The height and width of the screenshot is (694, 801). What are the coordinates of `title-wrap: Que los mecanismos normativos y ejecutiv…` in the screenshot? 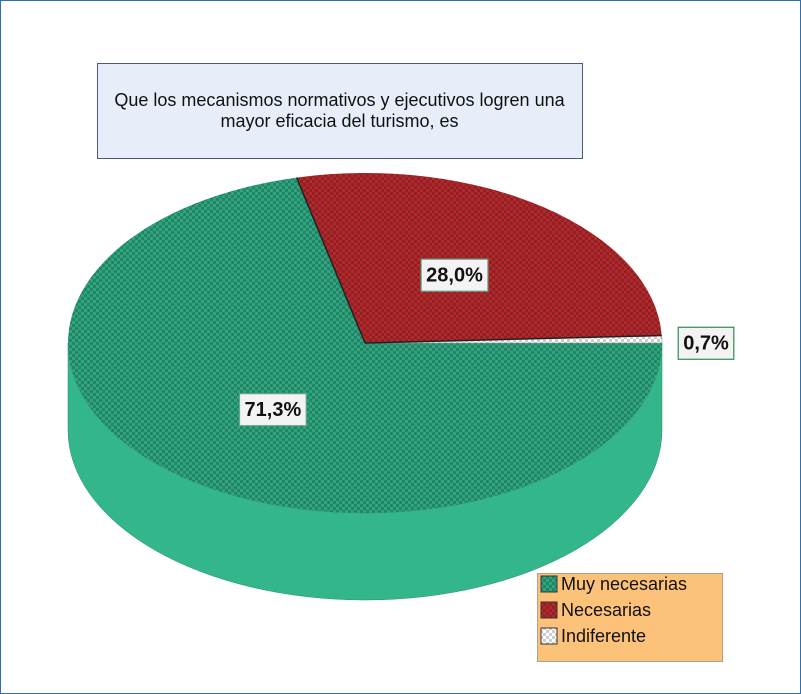 It's located at (339, 110).